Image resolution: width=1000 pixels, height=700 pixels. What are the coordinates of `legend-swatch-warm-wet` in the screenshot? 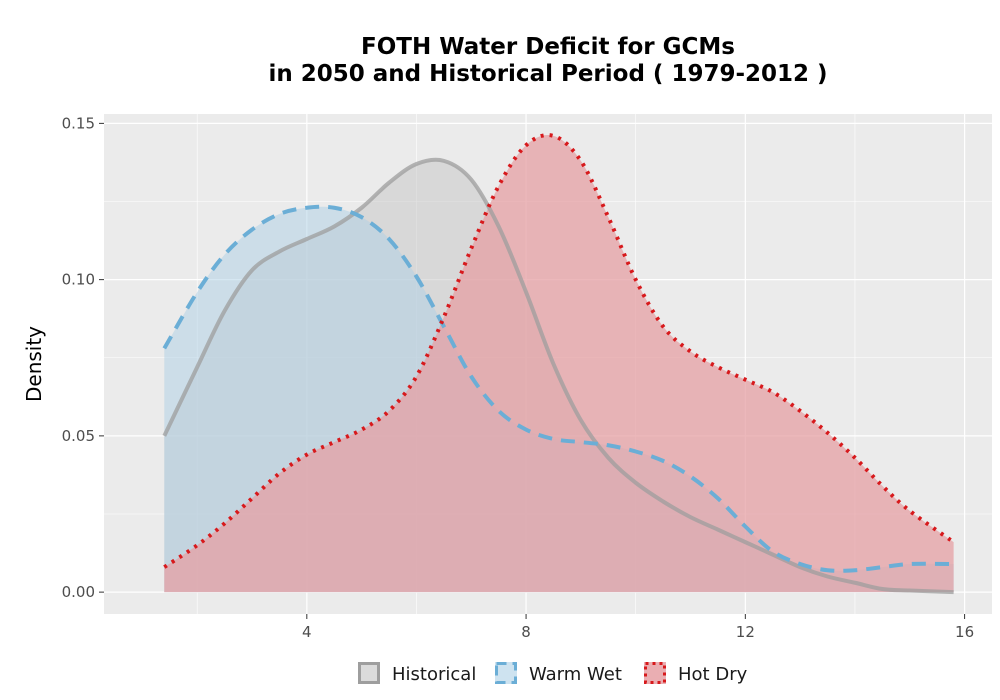 It's located at (506, 673).